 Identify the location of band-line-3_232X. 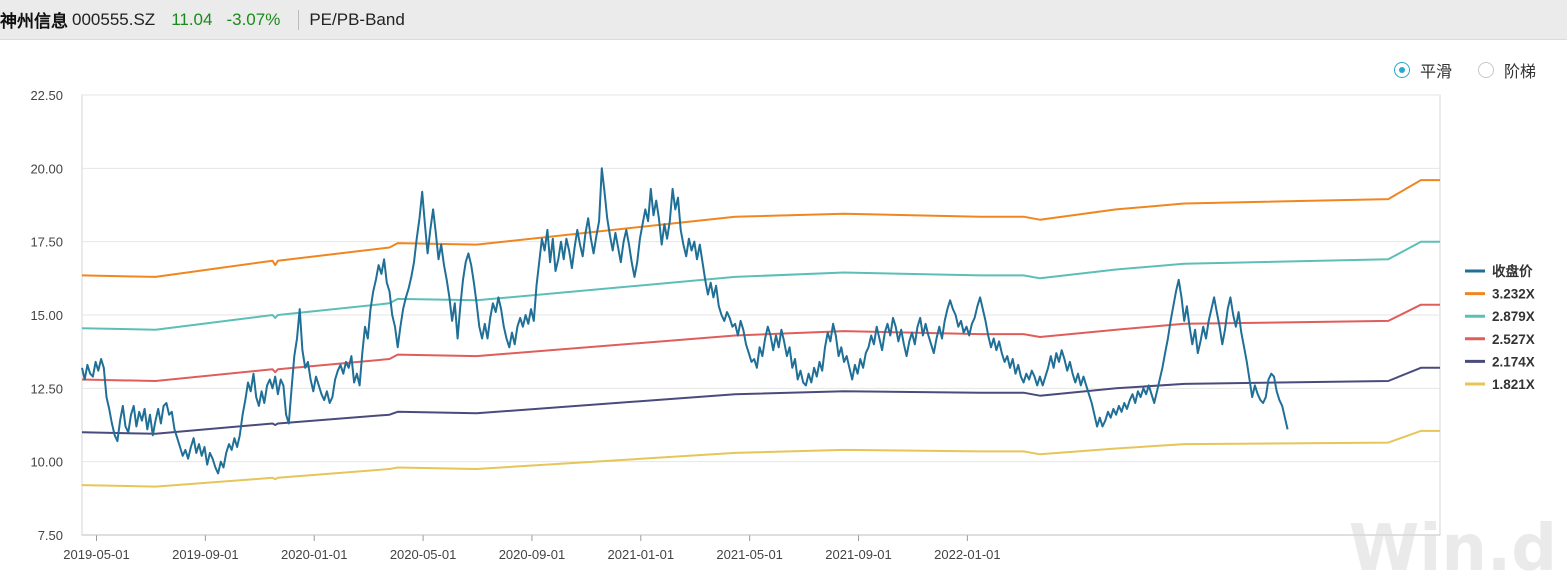
(760, 228).